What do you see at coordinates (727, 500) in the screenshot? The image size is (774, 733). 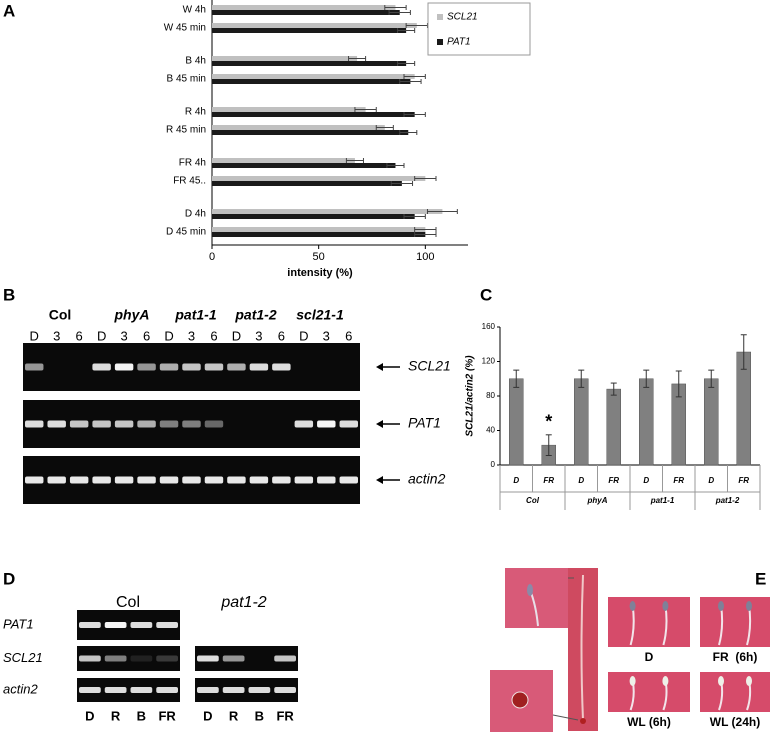 I see `group-label: pat1-2` at bounding box center [727, 500].